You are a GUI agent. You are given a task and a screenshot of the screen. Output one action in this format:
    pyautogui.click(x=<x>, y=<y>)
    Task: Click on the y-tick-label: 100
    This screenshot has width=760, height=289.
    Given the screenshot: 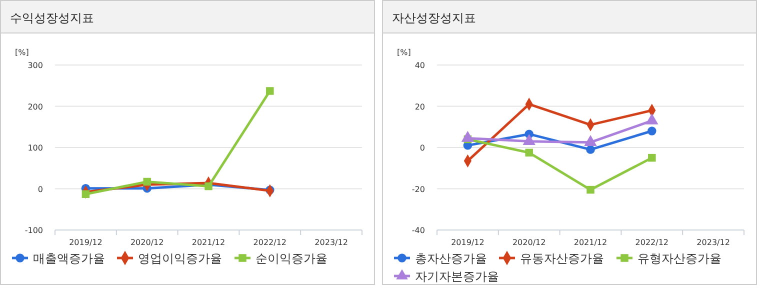 What is the action you would take?
    pyautogui.click(x=35, y=148)
    